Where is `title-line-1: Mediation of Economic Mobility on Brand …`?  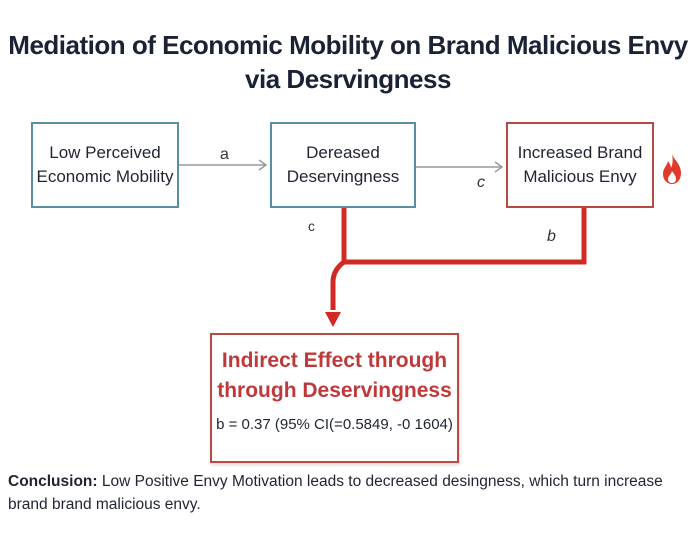
title-line-1: Mediation of Economic Mobility on Brand … is located at coordinates (348, 45).